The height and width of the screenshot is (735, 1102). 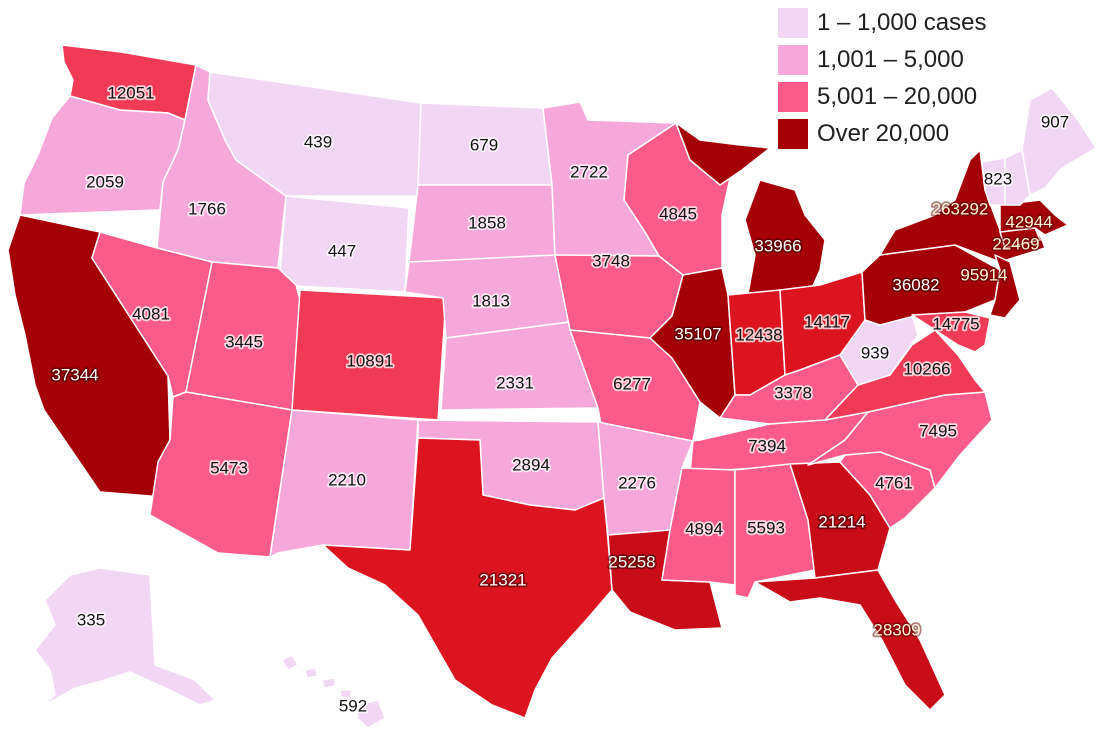 What do you see at coordinates (611, 260) in the screenshot?
I see `label-iowa: 3748` at bounding box center [611, 260].